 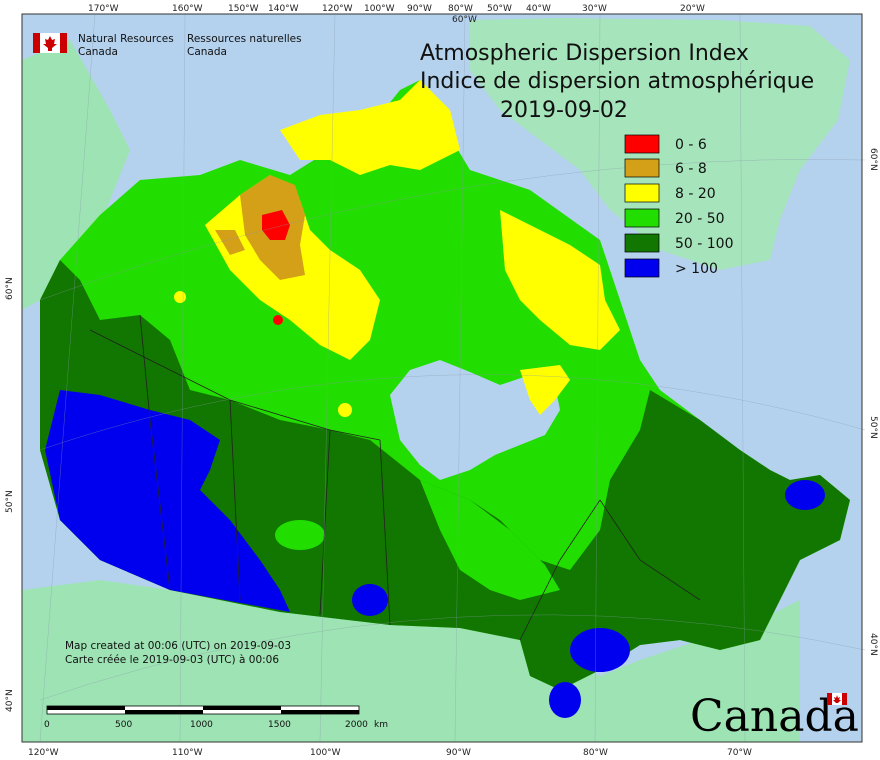 I want to click on lat-left-2: 40°N, so click(x=10, y=700).